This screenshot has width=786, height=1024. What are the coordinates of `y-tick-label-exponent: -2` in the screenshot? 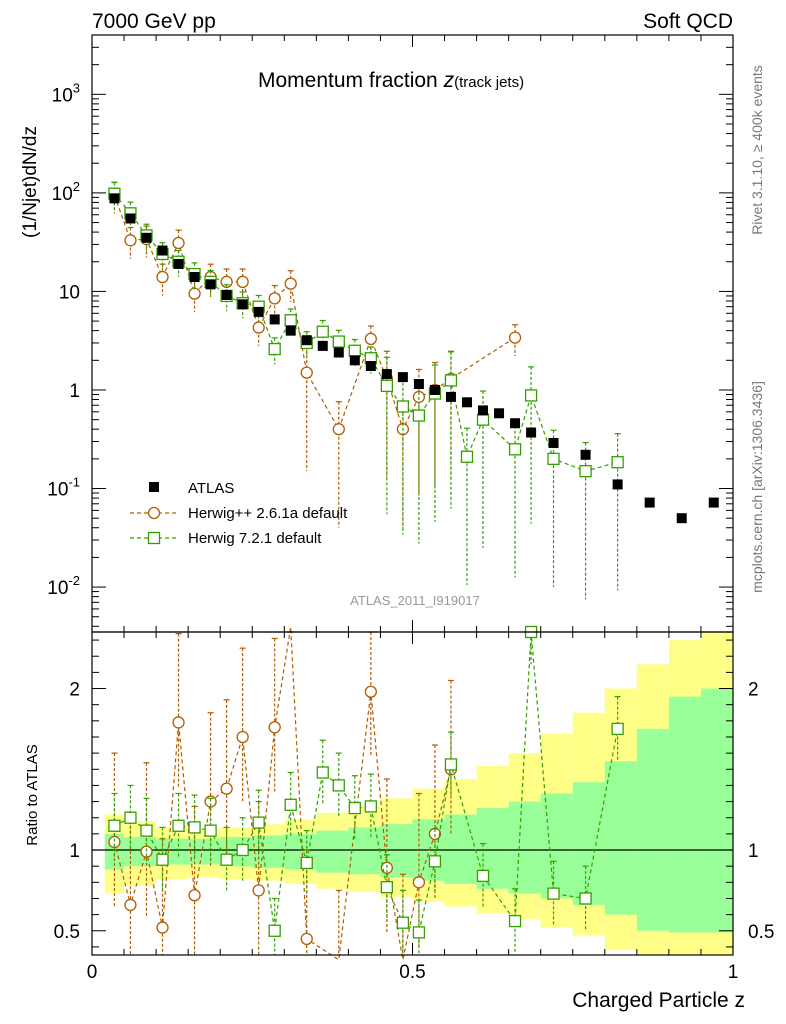 It's located at (74, 580).